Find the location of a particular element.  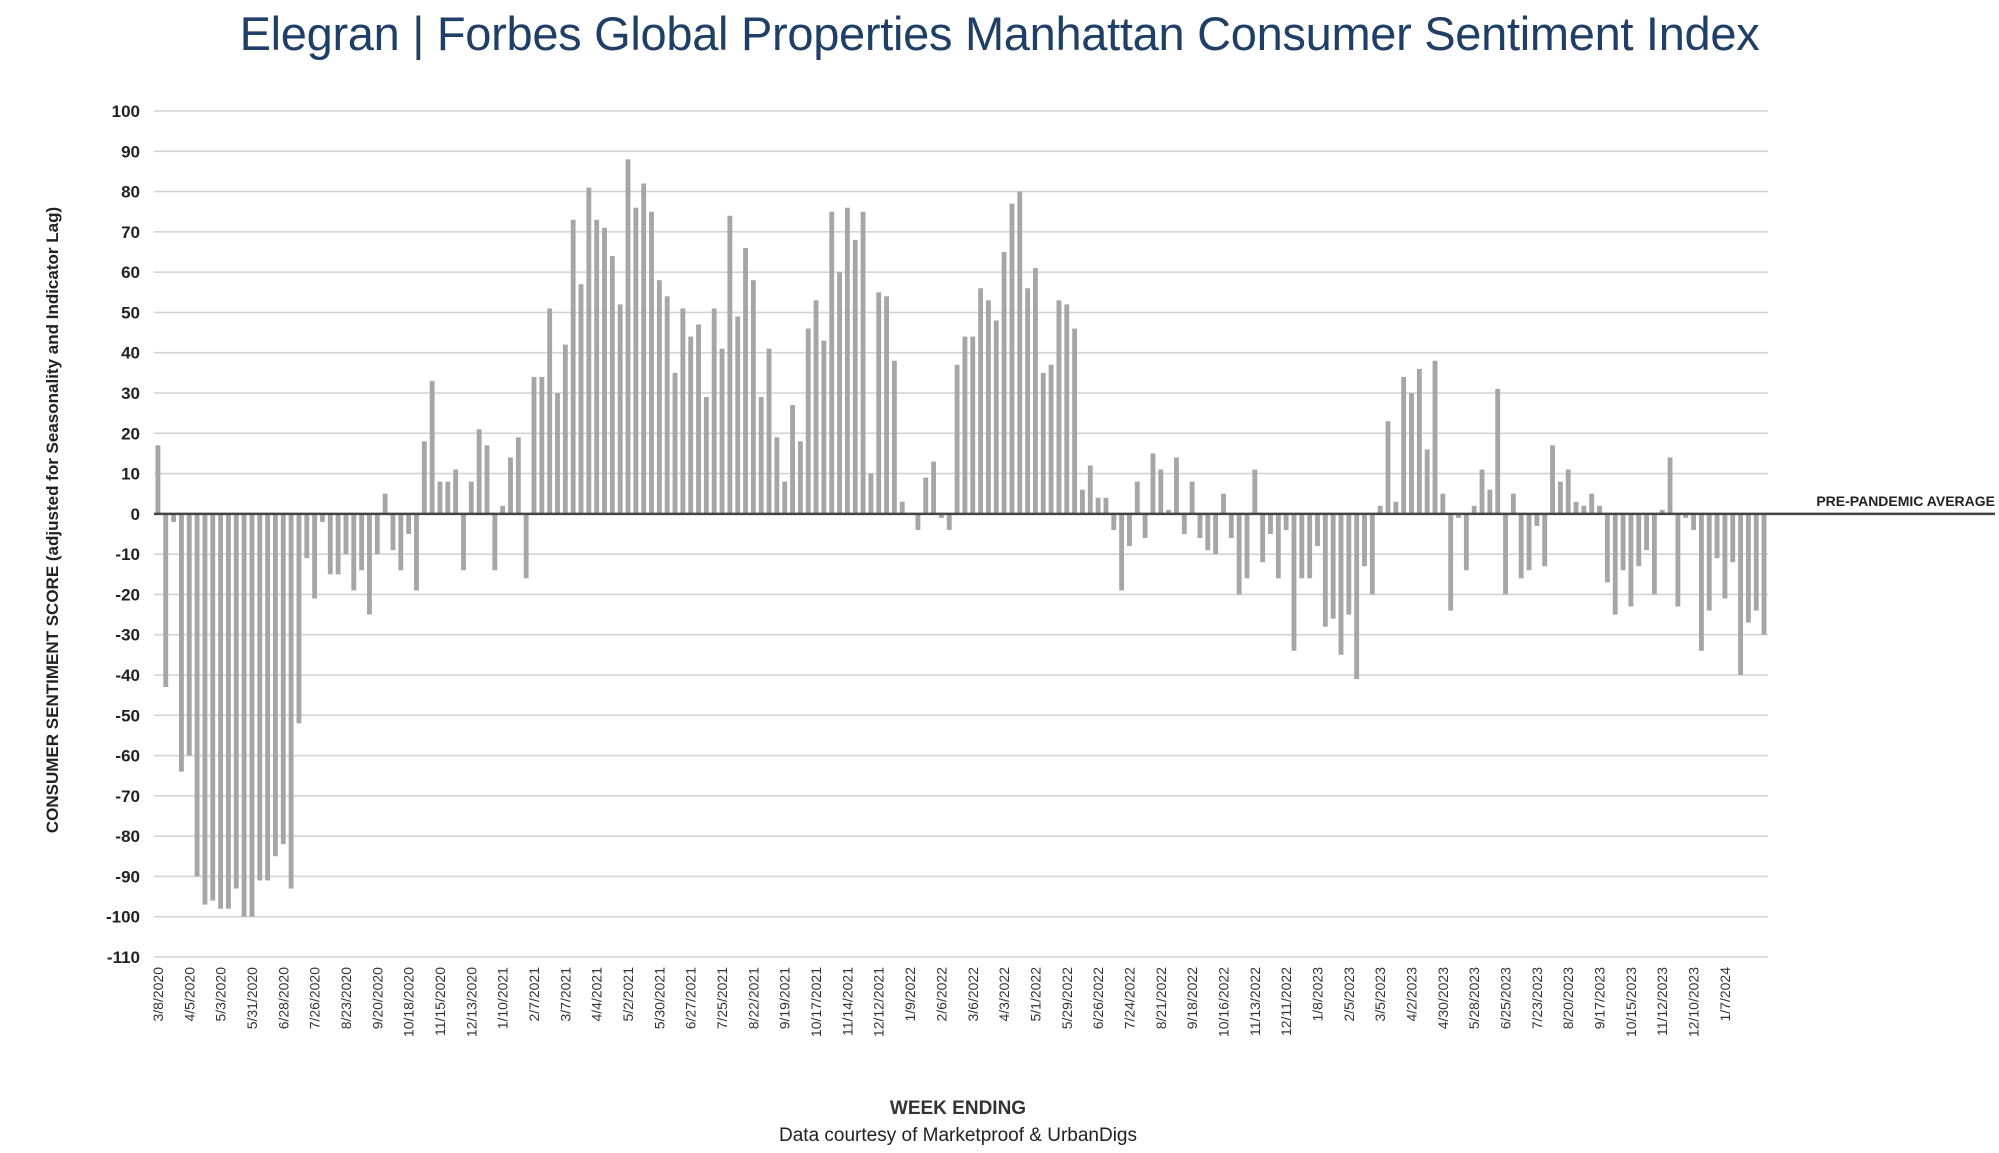

y-tick-label: 80 is located at coordinates (130, 192).